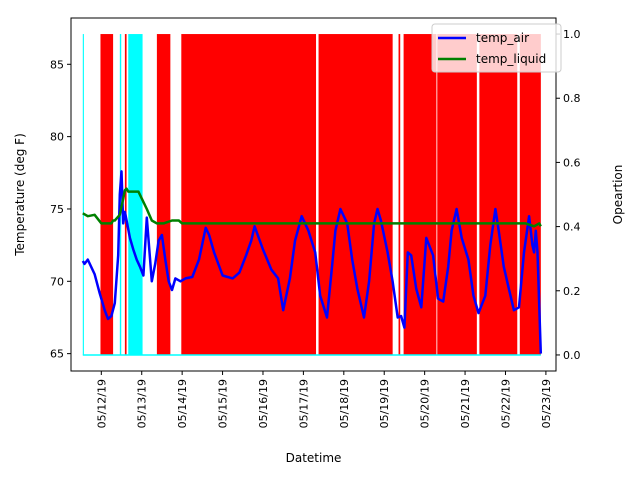 The image size is (640, 480). Describe the element at coordinates (572, 34) in the screenshot. I see `y2-tick-label: 1.0` at that location.